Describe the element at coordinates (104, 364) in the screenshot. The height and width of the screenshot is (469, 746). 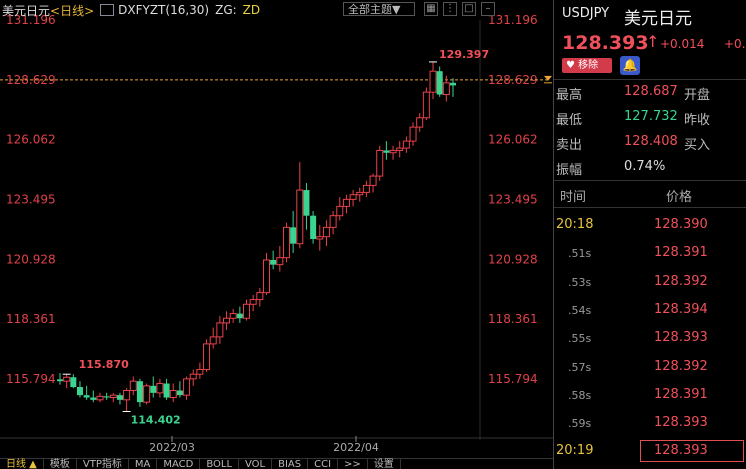
I see `left-price-label: 115.870` at that location.